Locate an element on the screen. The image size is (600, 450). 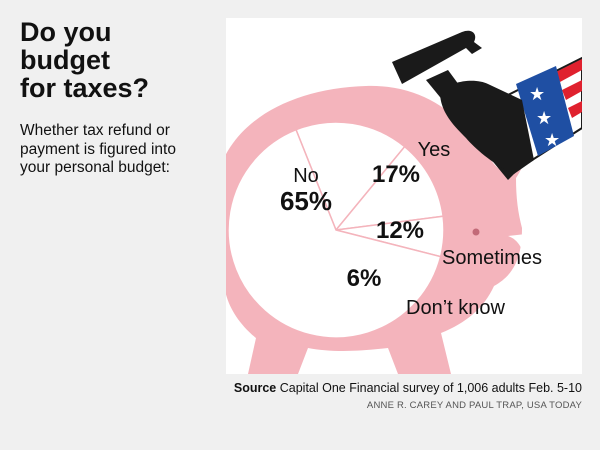
pig-eye is located at coordinates (476, 232).